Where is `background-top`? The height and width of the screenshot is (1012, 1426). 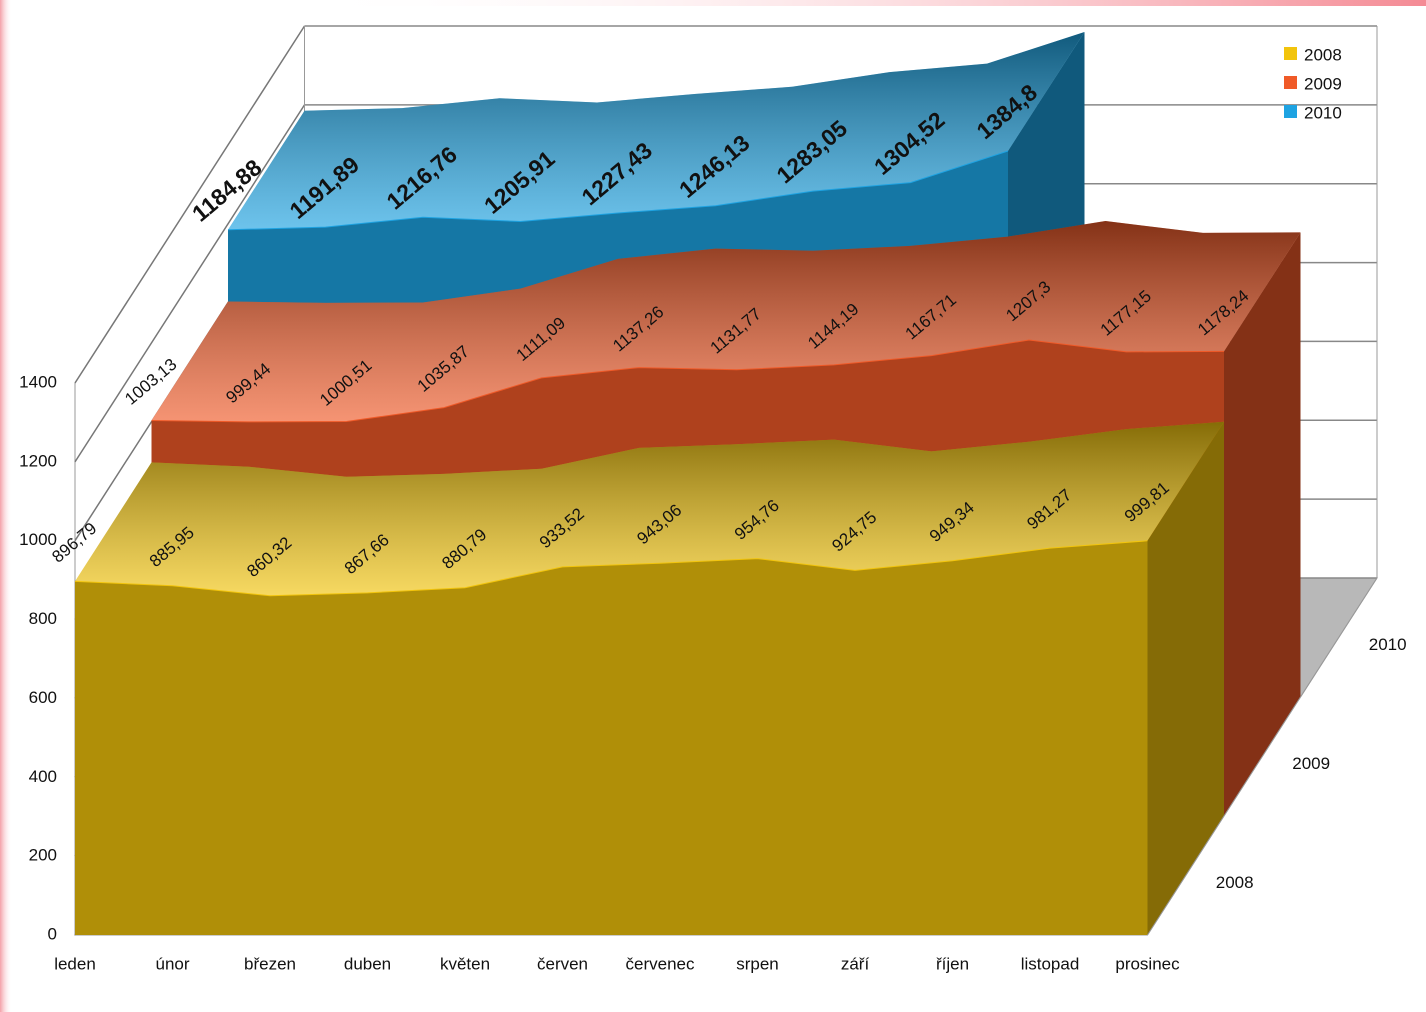
background-top is located at coordinates (863, 3).